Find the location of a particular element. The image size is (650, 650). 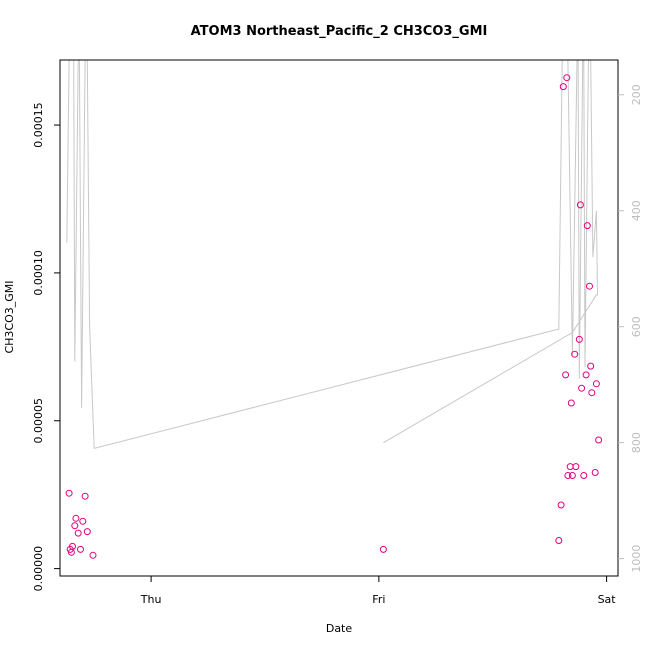

right-tick-label: 800 is located at coordinates (636, 442).